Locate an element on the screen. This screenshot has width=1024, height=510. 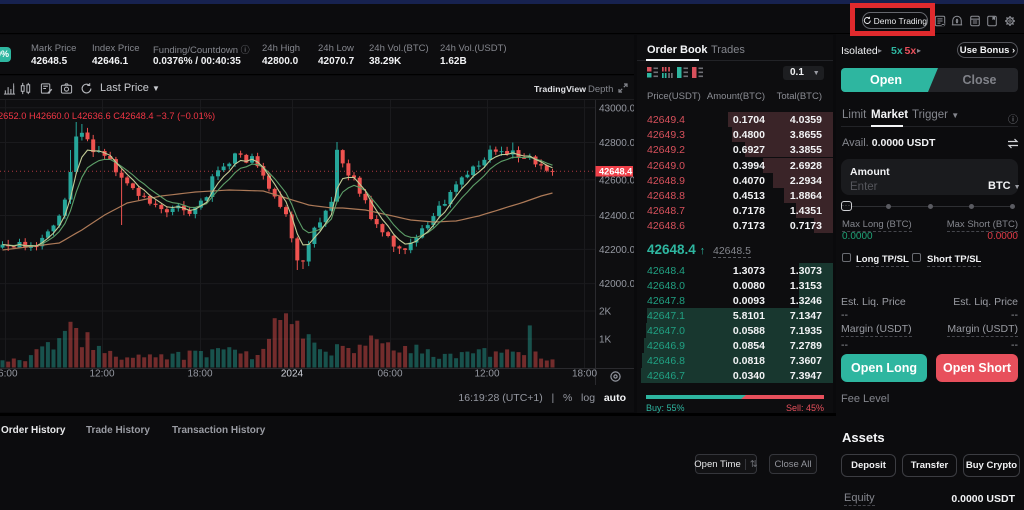
svg-text: 42000.0 is located at coordinates (616, 284).